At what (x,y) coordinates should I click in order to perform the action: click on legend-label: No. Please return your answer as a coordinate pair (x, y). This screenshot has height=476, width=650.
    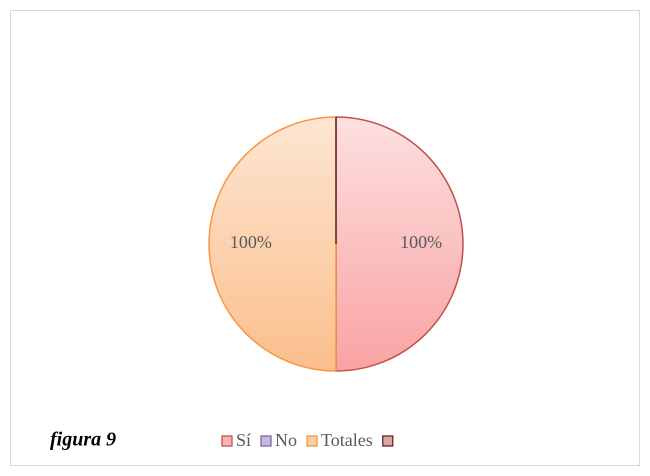
    Looking at the image, I should click on (286, 440).